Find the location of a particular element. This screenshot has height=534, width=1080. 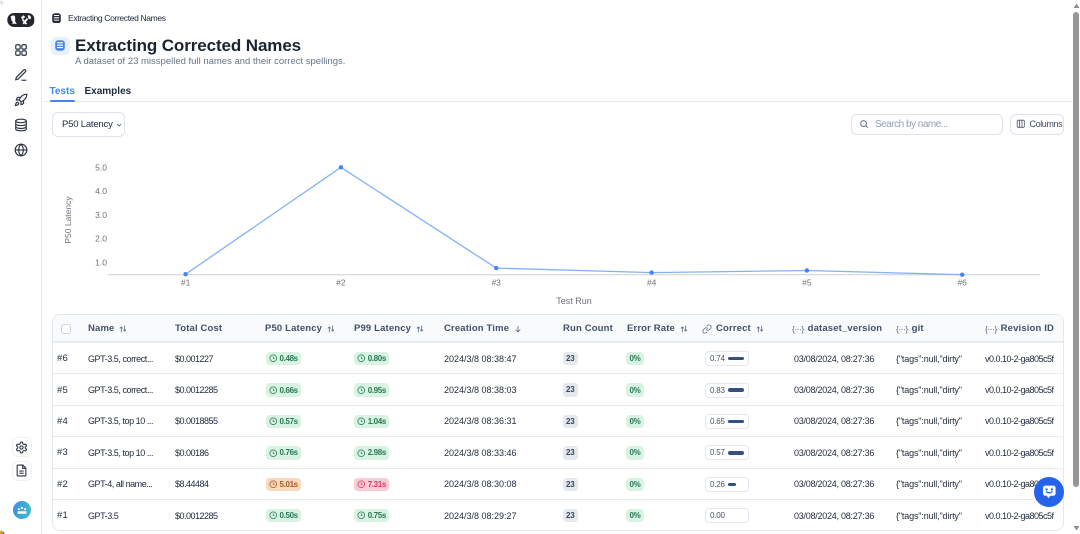

svg-text: #6 is located at coordinates (962, 283).